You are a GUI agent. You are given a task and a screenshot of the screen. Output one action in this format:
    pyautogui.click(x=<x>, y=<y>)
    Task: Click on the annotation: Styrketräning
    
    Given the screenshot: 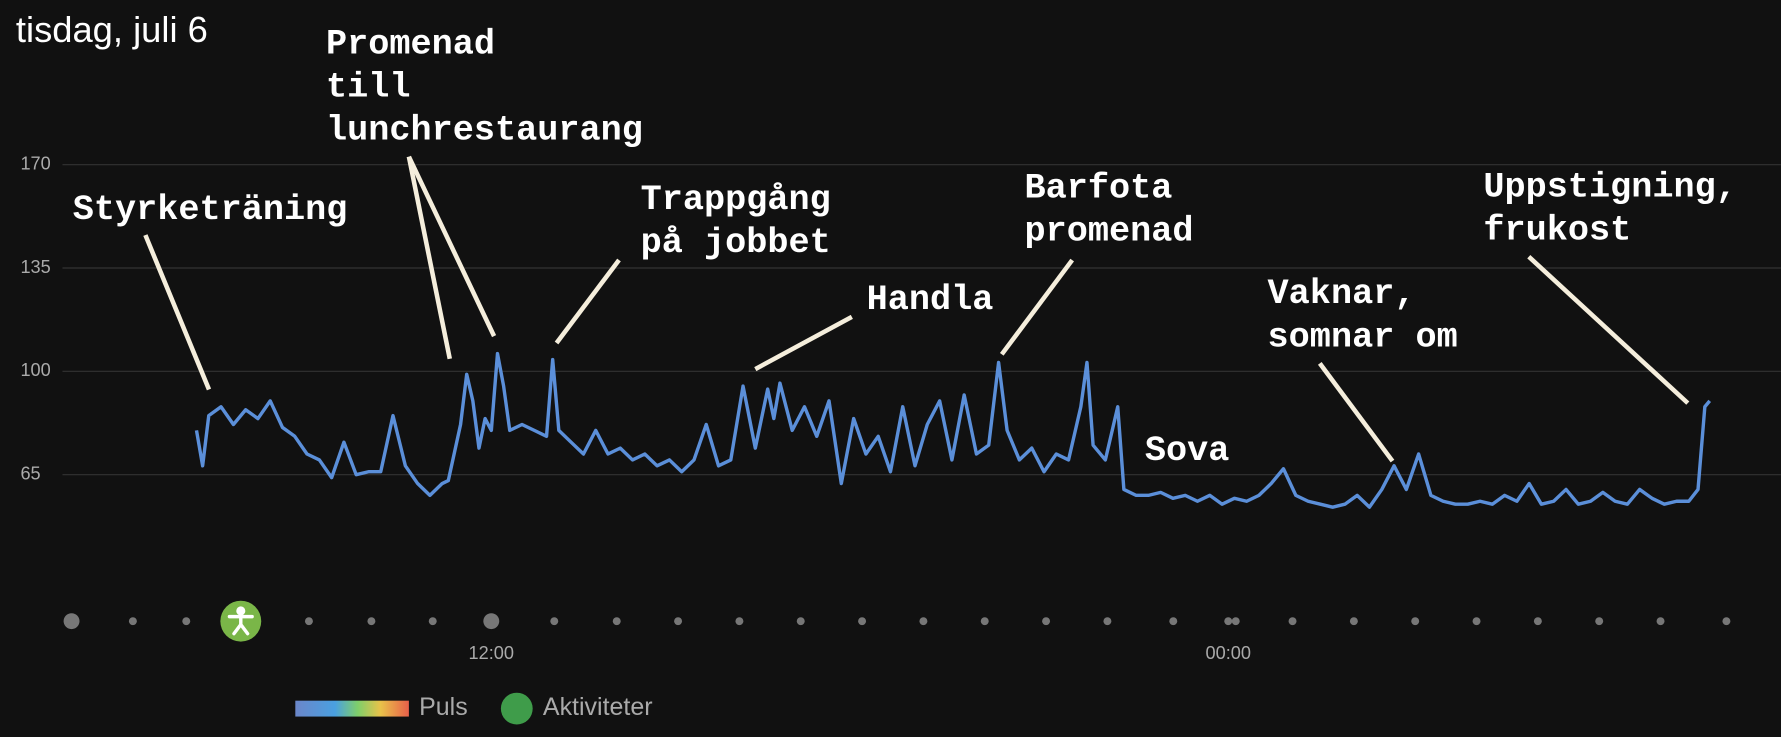 What is the action you would take?
    pyautogui.click(x=210, y=210)
    